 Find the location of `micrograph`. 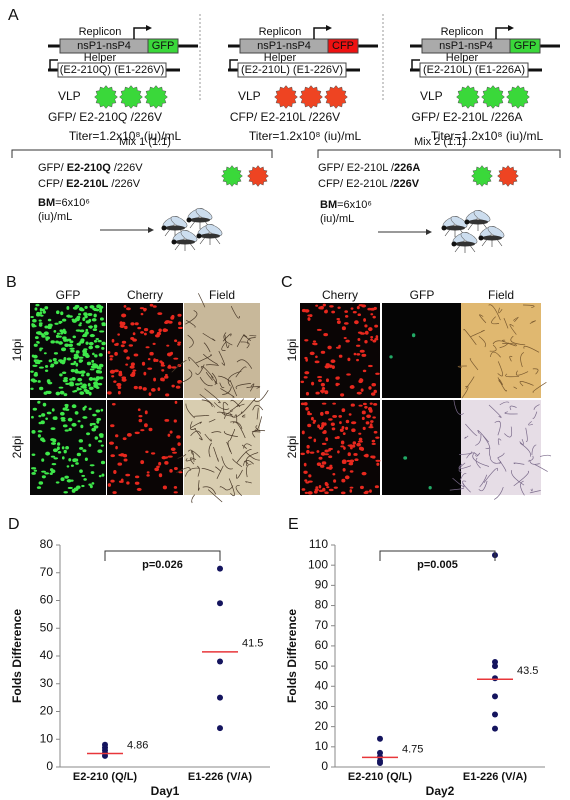

micrograph is located at coordinates (222, 447).